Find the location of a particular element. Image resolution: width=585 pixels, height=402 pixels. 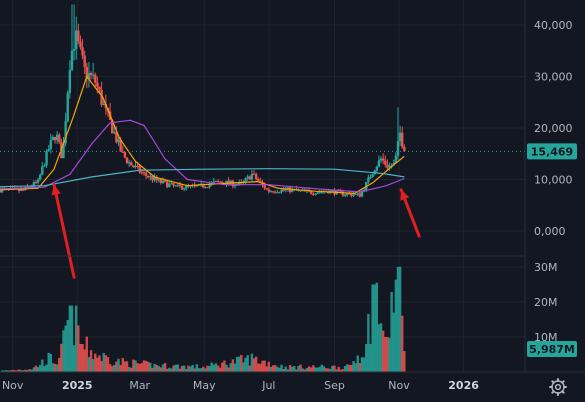

arrow-head is located at coordinates (56, 190).